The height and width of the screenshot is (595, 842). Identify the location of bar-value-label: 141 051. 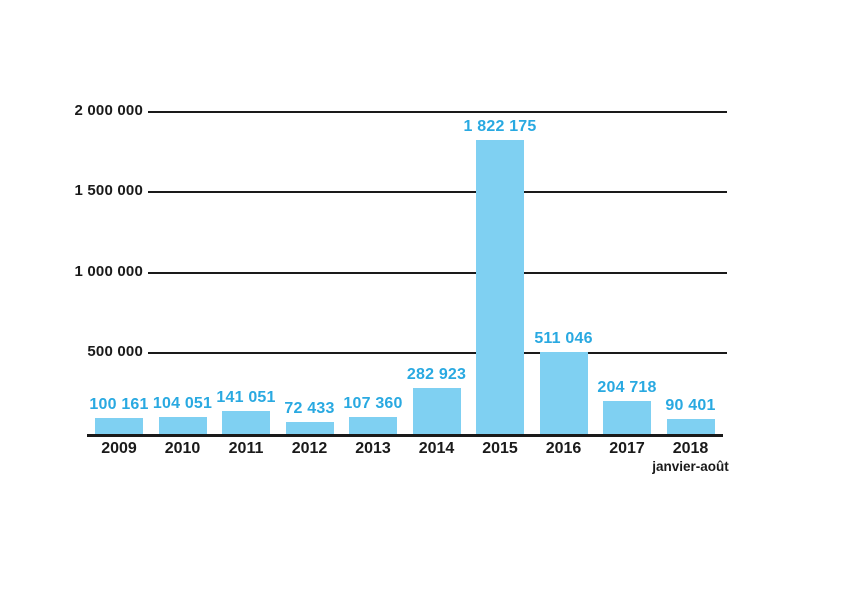
(246, 398).